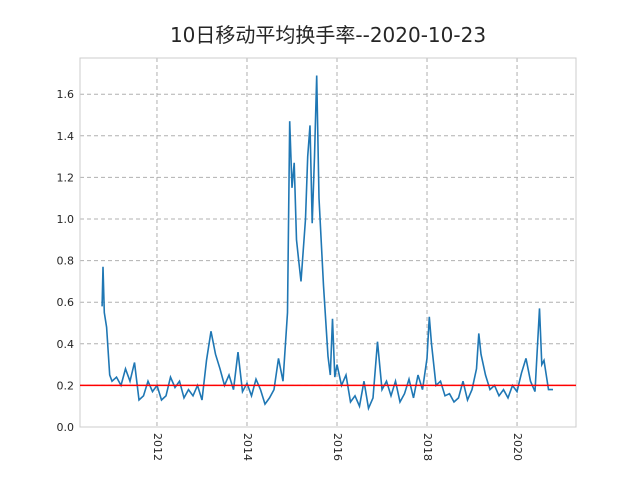 The height and width of the screenshot is (484, 640). What do you see at coordinates (66, 94) in the screenshot?
I see `y-tick-label: 1.6` at bounding box center [66, 94].